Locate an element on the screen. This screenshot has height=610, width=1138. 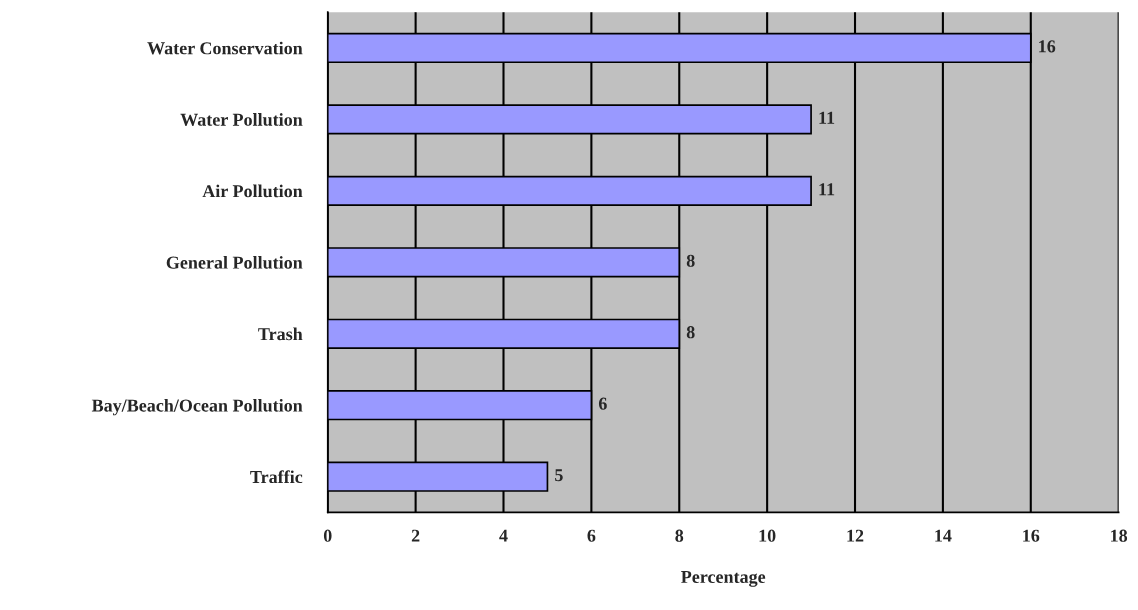
x-tick-label: 4 is located at coordinates (503, 535).